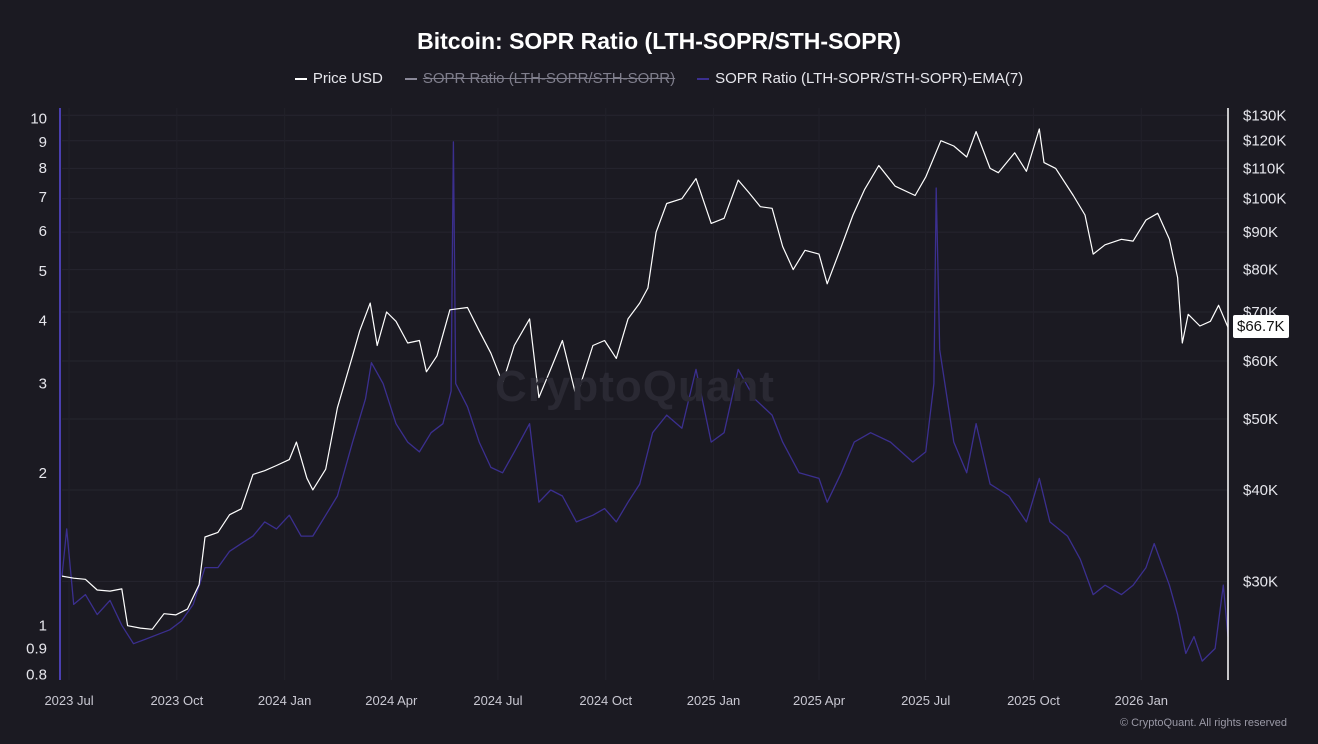 This screenshot has height=744, width=1318. What do you see at coordinates (300, 78) in the screenshot?
I see `legend-swatch-price` at bounding box center [300, 78].